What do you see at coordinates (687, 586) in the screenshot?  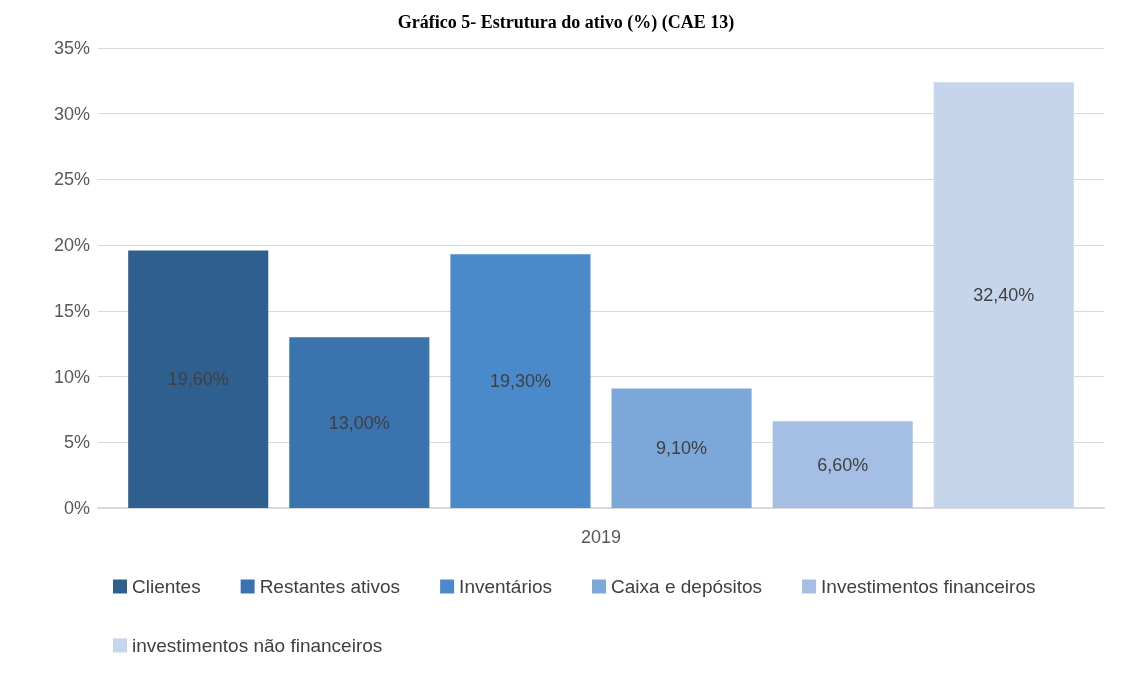 I see `legend-label: Caixa e depósitos` at bounding box center [687, 586].